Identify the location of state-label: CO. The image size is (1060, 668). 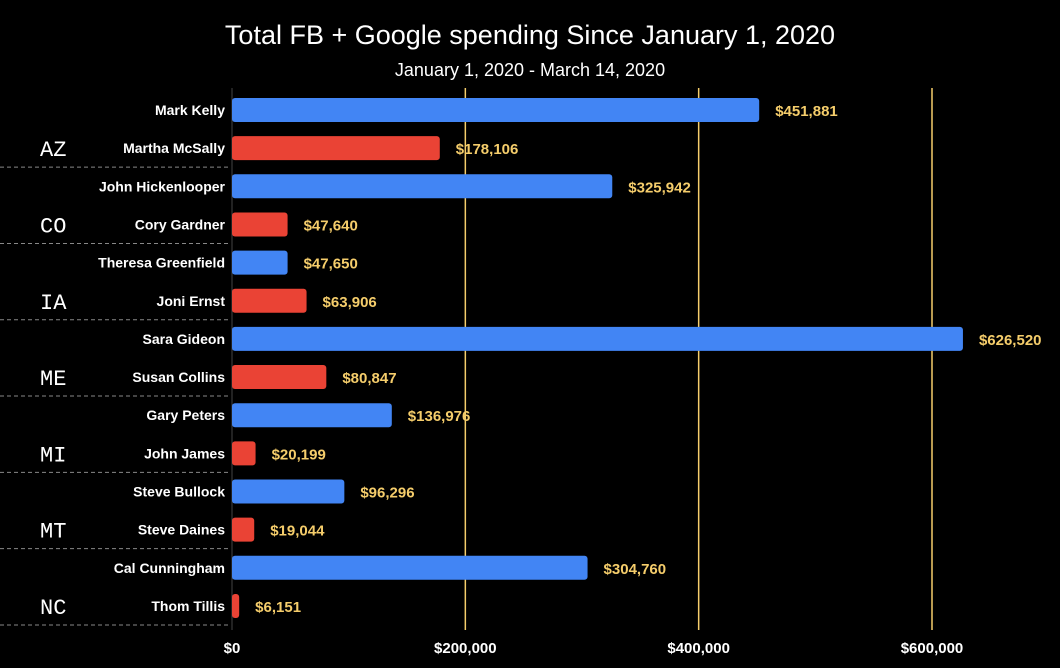
(53, 226).